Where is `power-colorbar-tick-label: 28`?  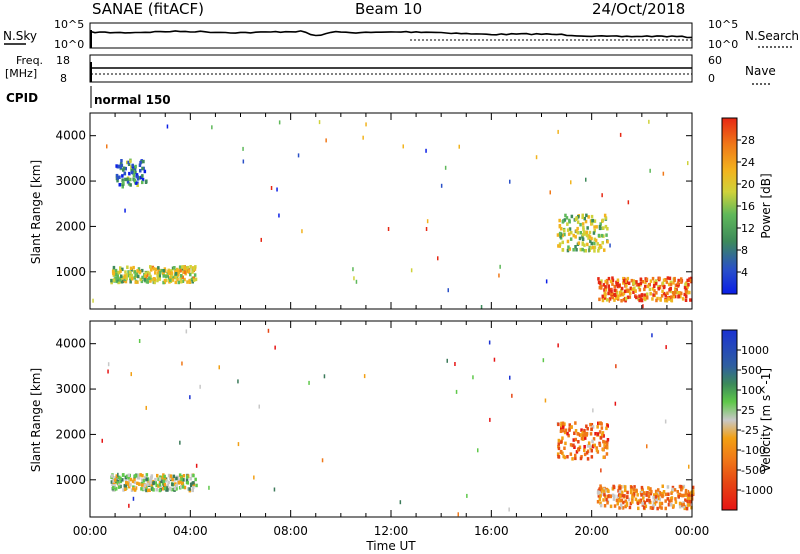 power-colorbar-tick-label: 28 is located at coordinates (748, 140).